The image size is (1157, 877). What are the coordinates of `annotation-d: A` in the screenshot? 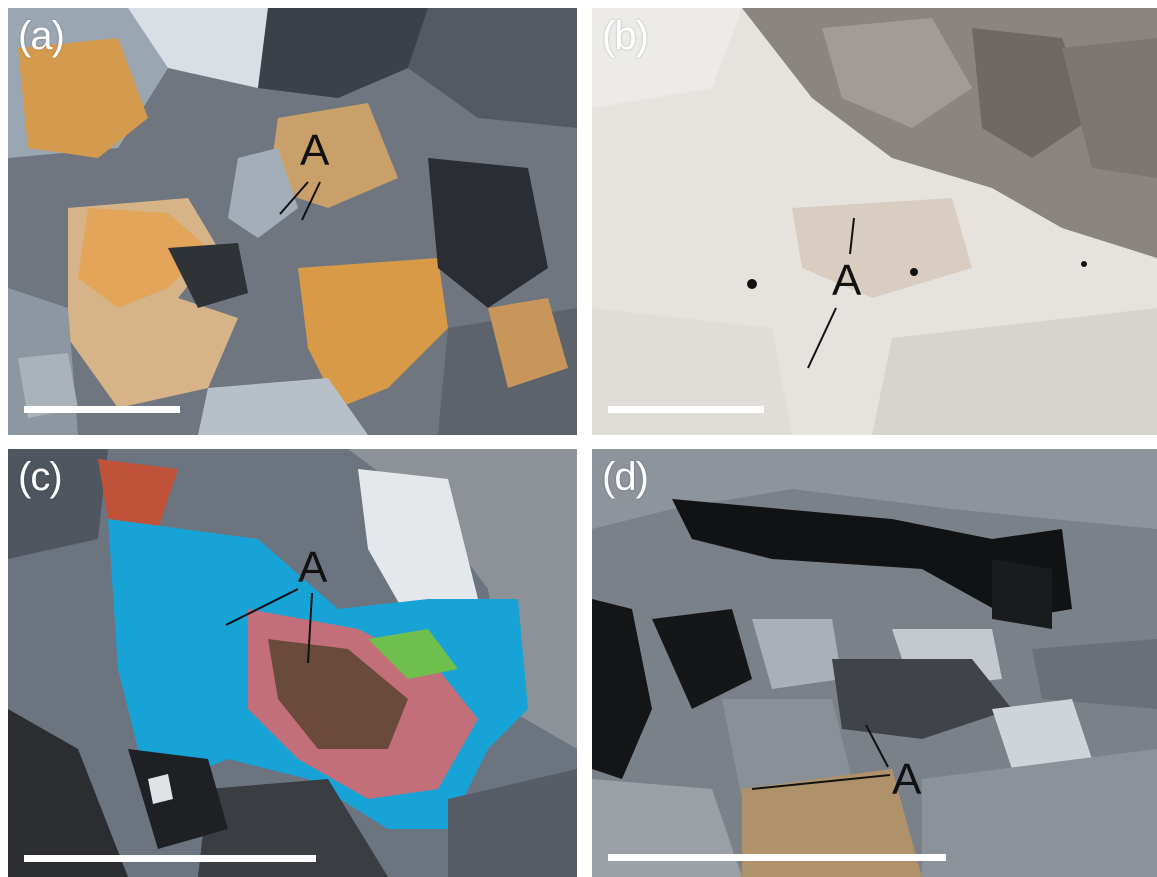 It's located at (907, 779).